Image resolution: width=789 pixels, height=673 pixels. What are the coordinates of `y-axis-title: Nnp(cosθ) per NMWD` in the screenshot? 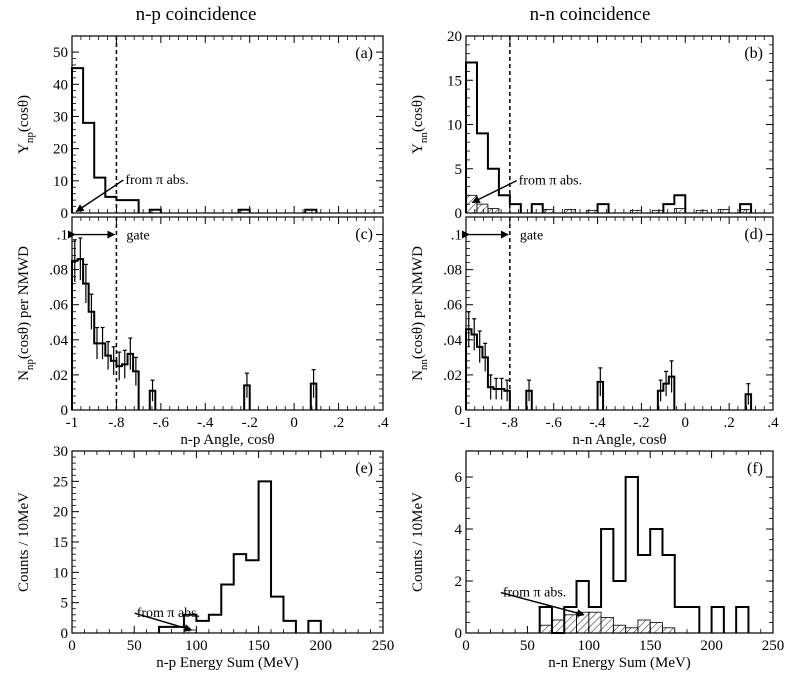 It's located at (26, 313).